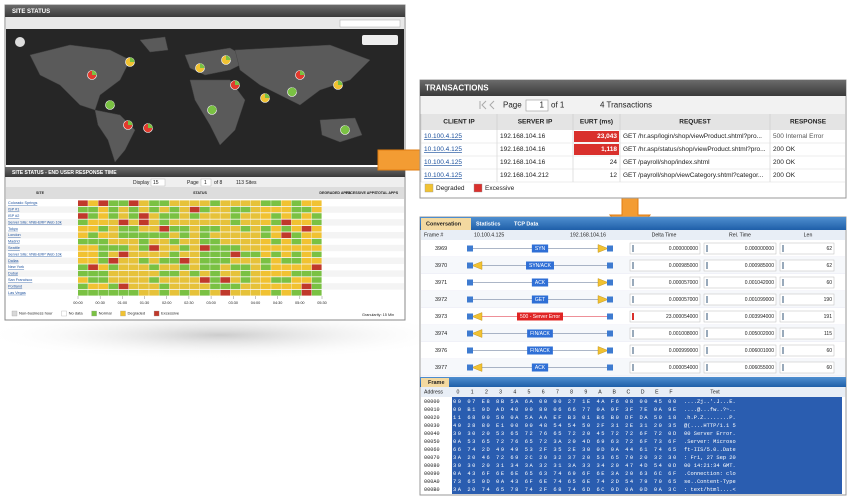  What do you see at coordinates (710, 450) in the screenshot?
I see `hex-text: ft-IIS/5.0..Date` at bounding box center [710, 450].